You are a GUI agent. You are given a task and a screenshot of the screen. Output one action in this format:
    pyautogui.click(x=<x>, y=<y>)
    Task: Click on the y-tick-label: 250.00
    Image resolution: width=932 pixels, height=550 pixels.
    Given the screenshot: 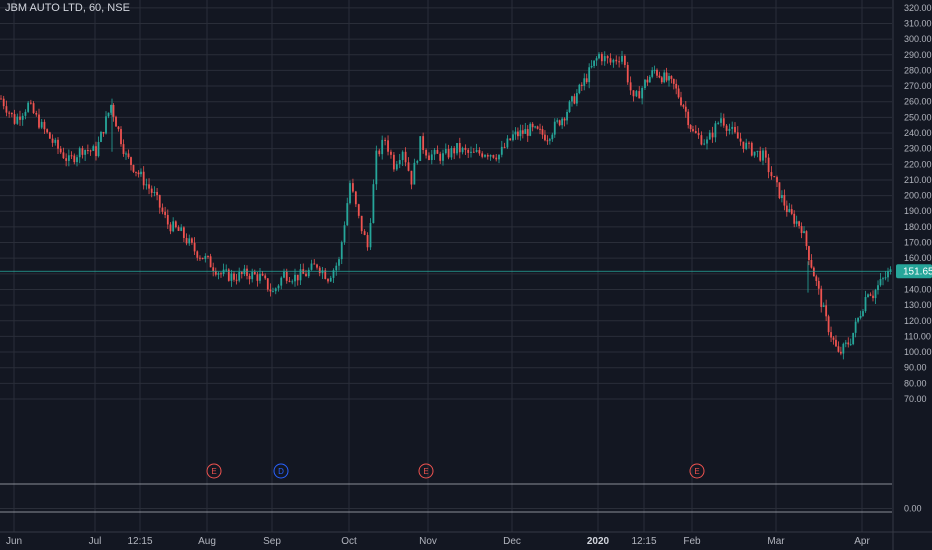 What is the action you would take?
    pyautogui.click(x=918, y=117)
    